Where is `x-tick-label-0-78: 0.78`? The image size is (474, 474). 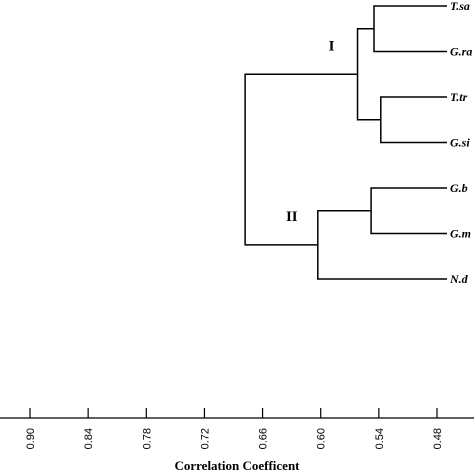
x-tick-label-0-78: 0.78 is located at coordinates (147, 438).